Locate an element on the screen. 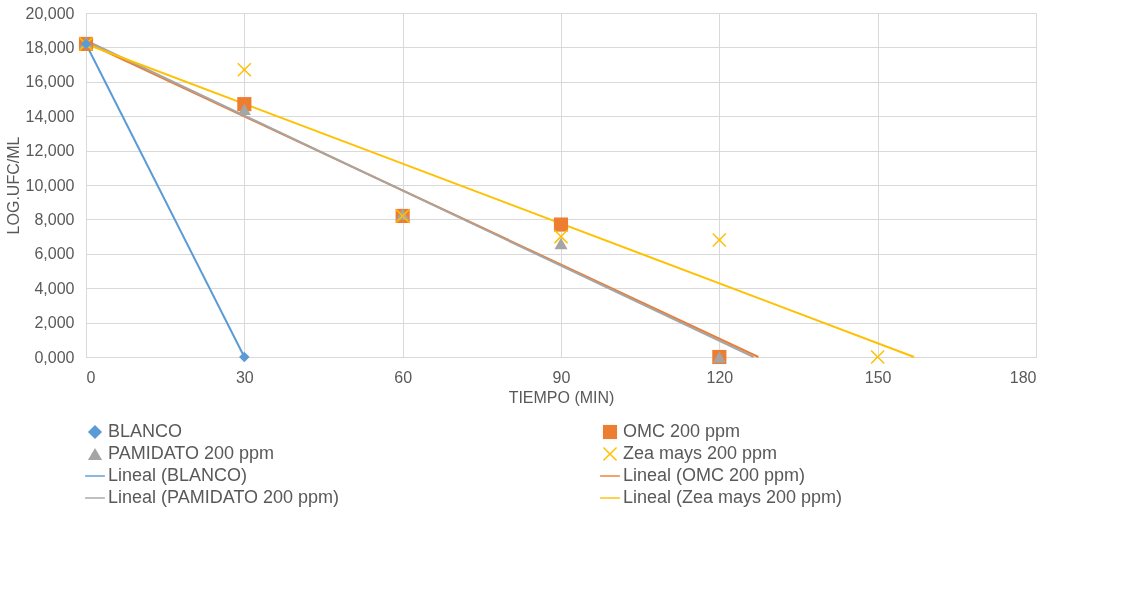  y-tick-label: 8,000 is located at coordinates (54, 219).